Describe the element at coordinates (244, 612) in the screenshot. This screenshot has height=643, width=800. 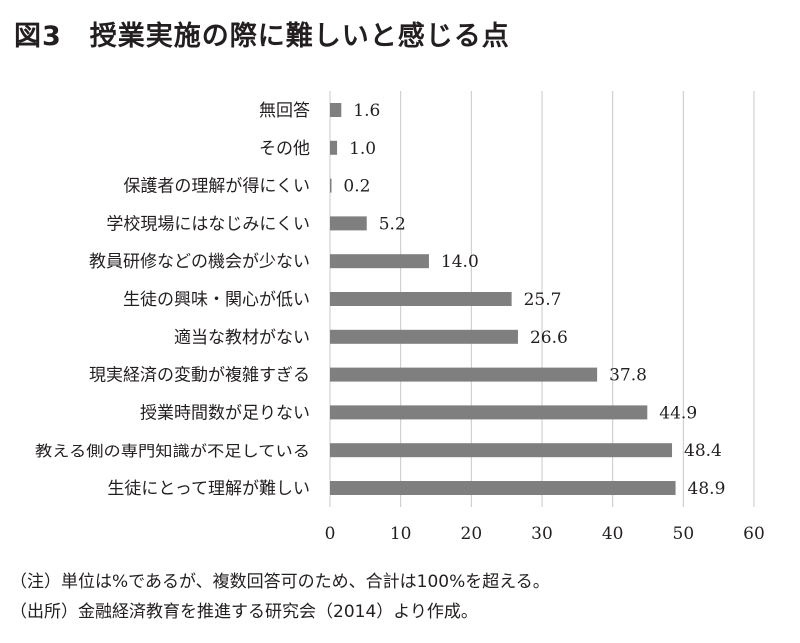
I see `footnote-source: （出所）金融経済教育を推進する研究会（2014）より作成。` at that location.